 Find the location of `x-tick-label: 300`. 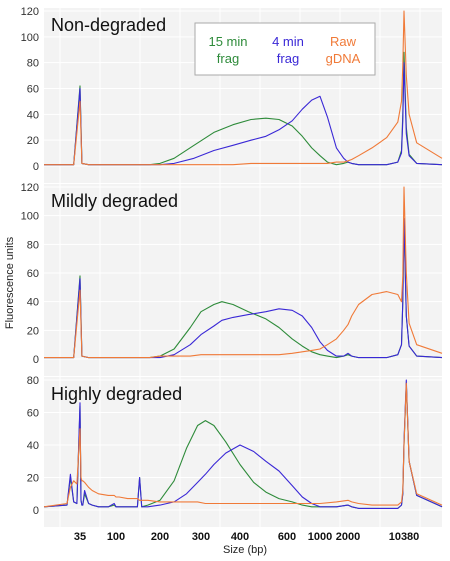

x-tick-label: 300 is located at coordinates (201, 537).